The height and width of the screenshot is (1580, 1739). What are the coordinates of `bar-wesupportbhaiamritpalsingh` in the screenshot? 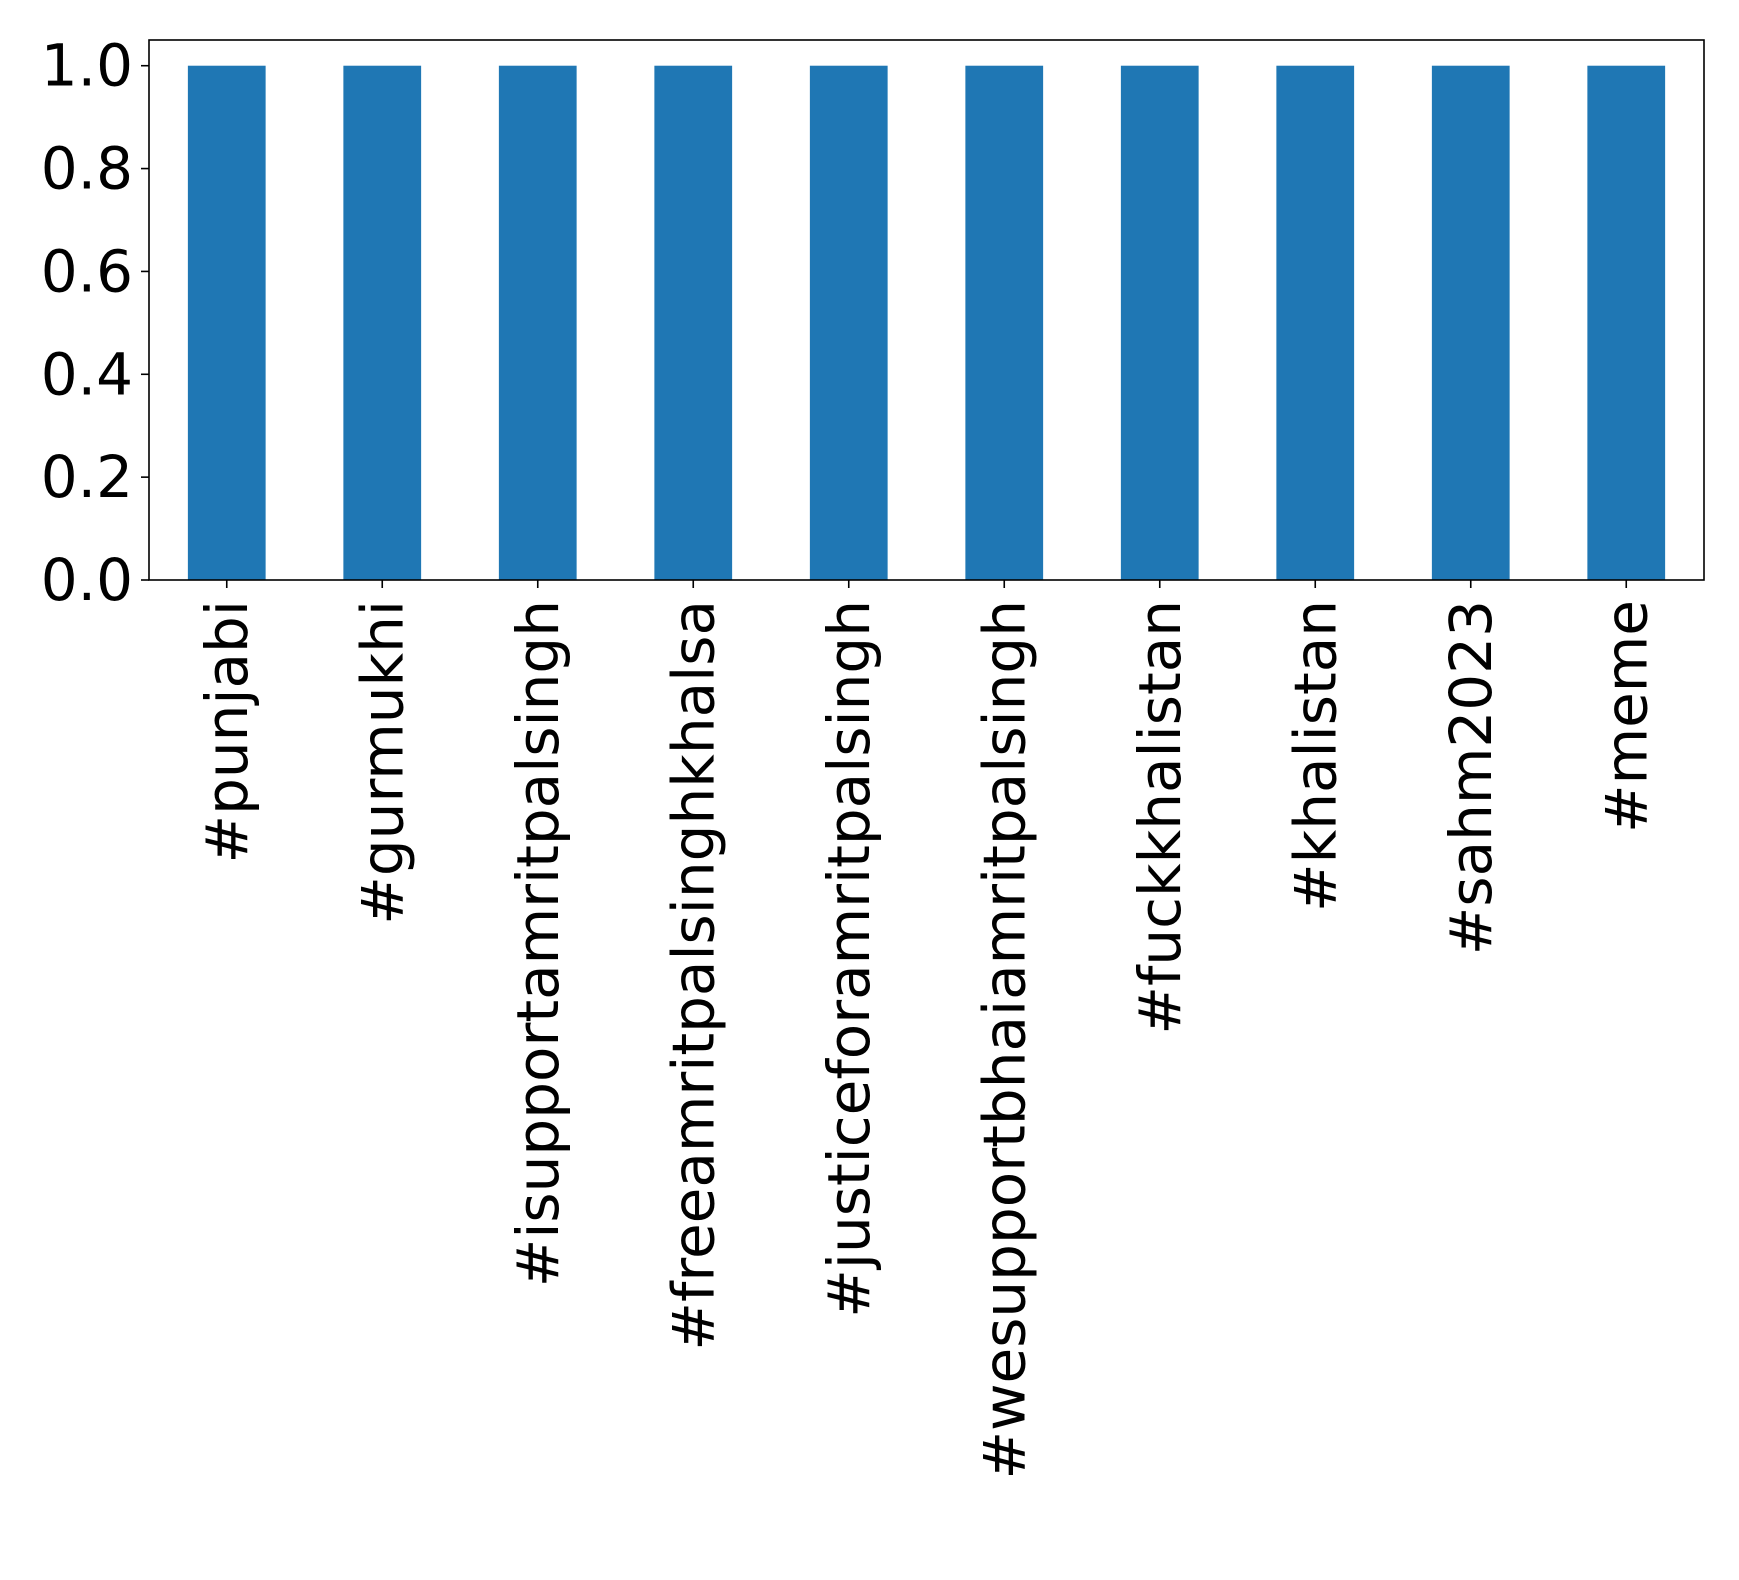 It's located at (1004, 322).